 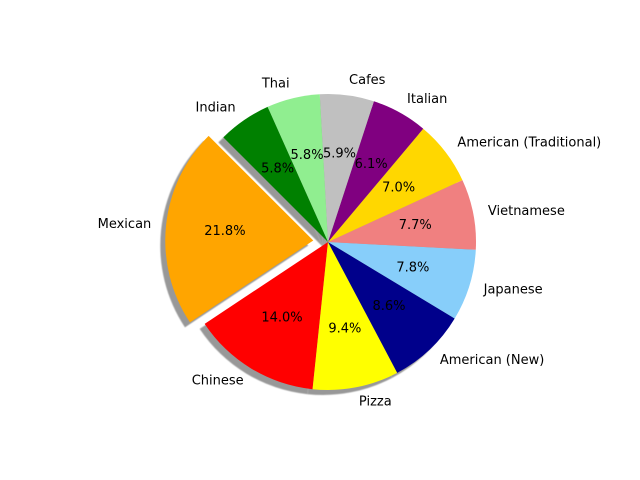 I want to click on slice-percent-american-traditional: 7.0%, so click(x=398, y=188).